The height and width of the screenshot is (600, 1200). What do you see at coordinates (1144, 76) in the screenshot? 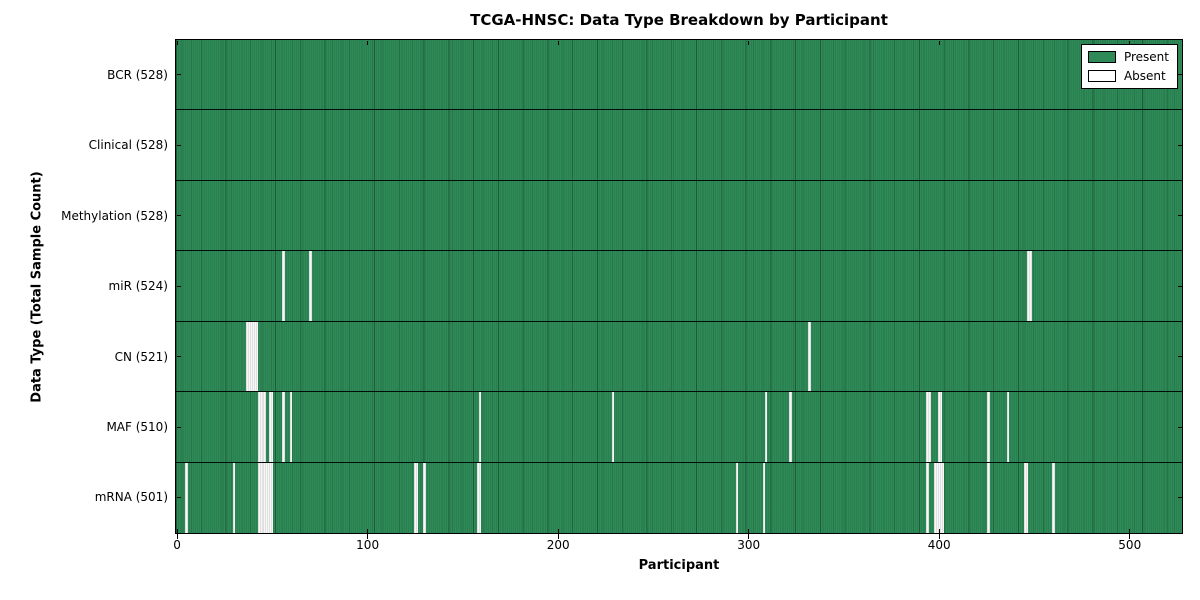
I see `legend-label: Absent` at bounding box center [1144, 76].